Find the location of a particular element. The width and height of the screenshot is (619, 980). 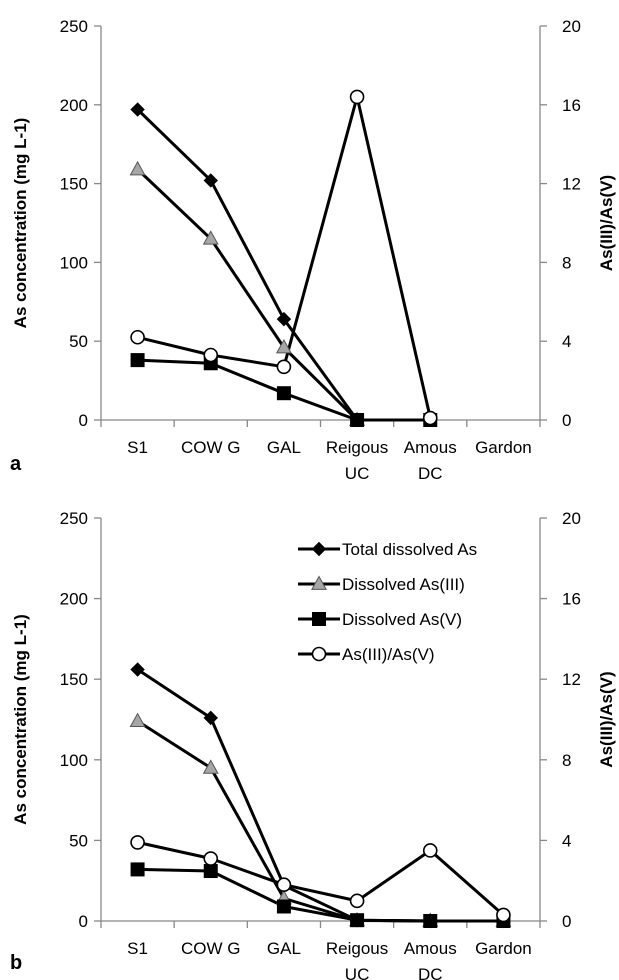

legend-label-as3: Dissolved As(III) is located at coordinates (403, 584).